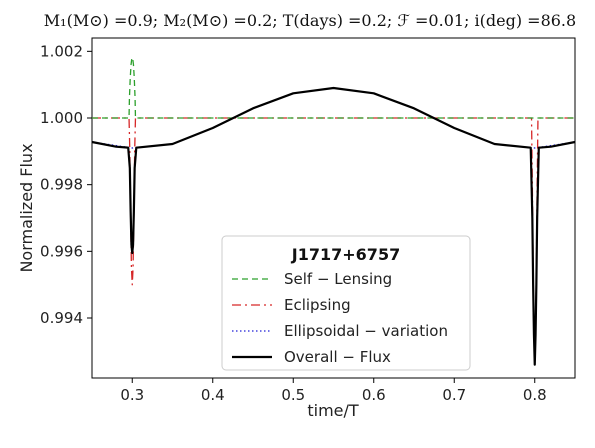 The image size is (595, 448). Describe the element at coordinates (61, 185) in the screenshot. I see `y-tick-label: 0.998` at that location.